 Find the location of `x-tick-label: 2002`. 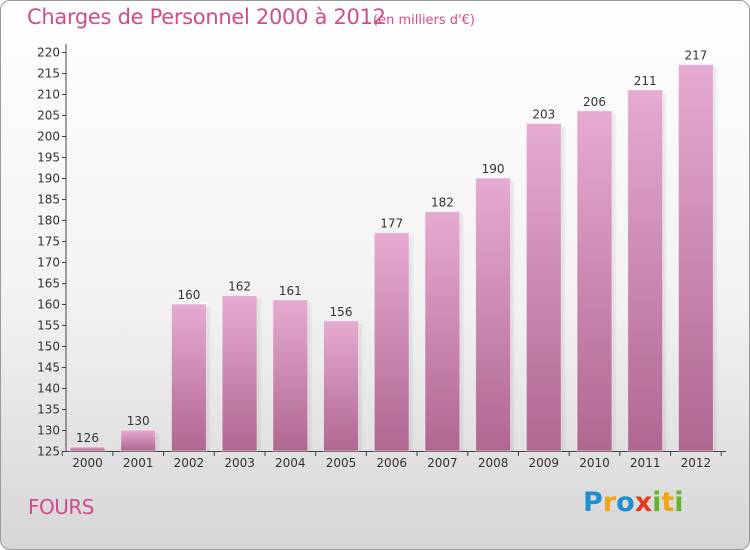

x-tick-label: 2002 is located at coordinates (189, 463).